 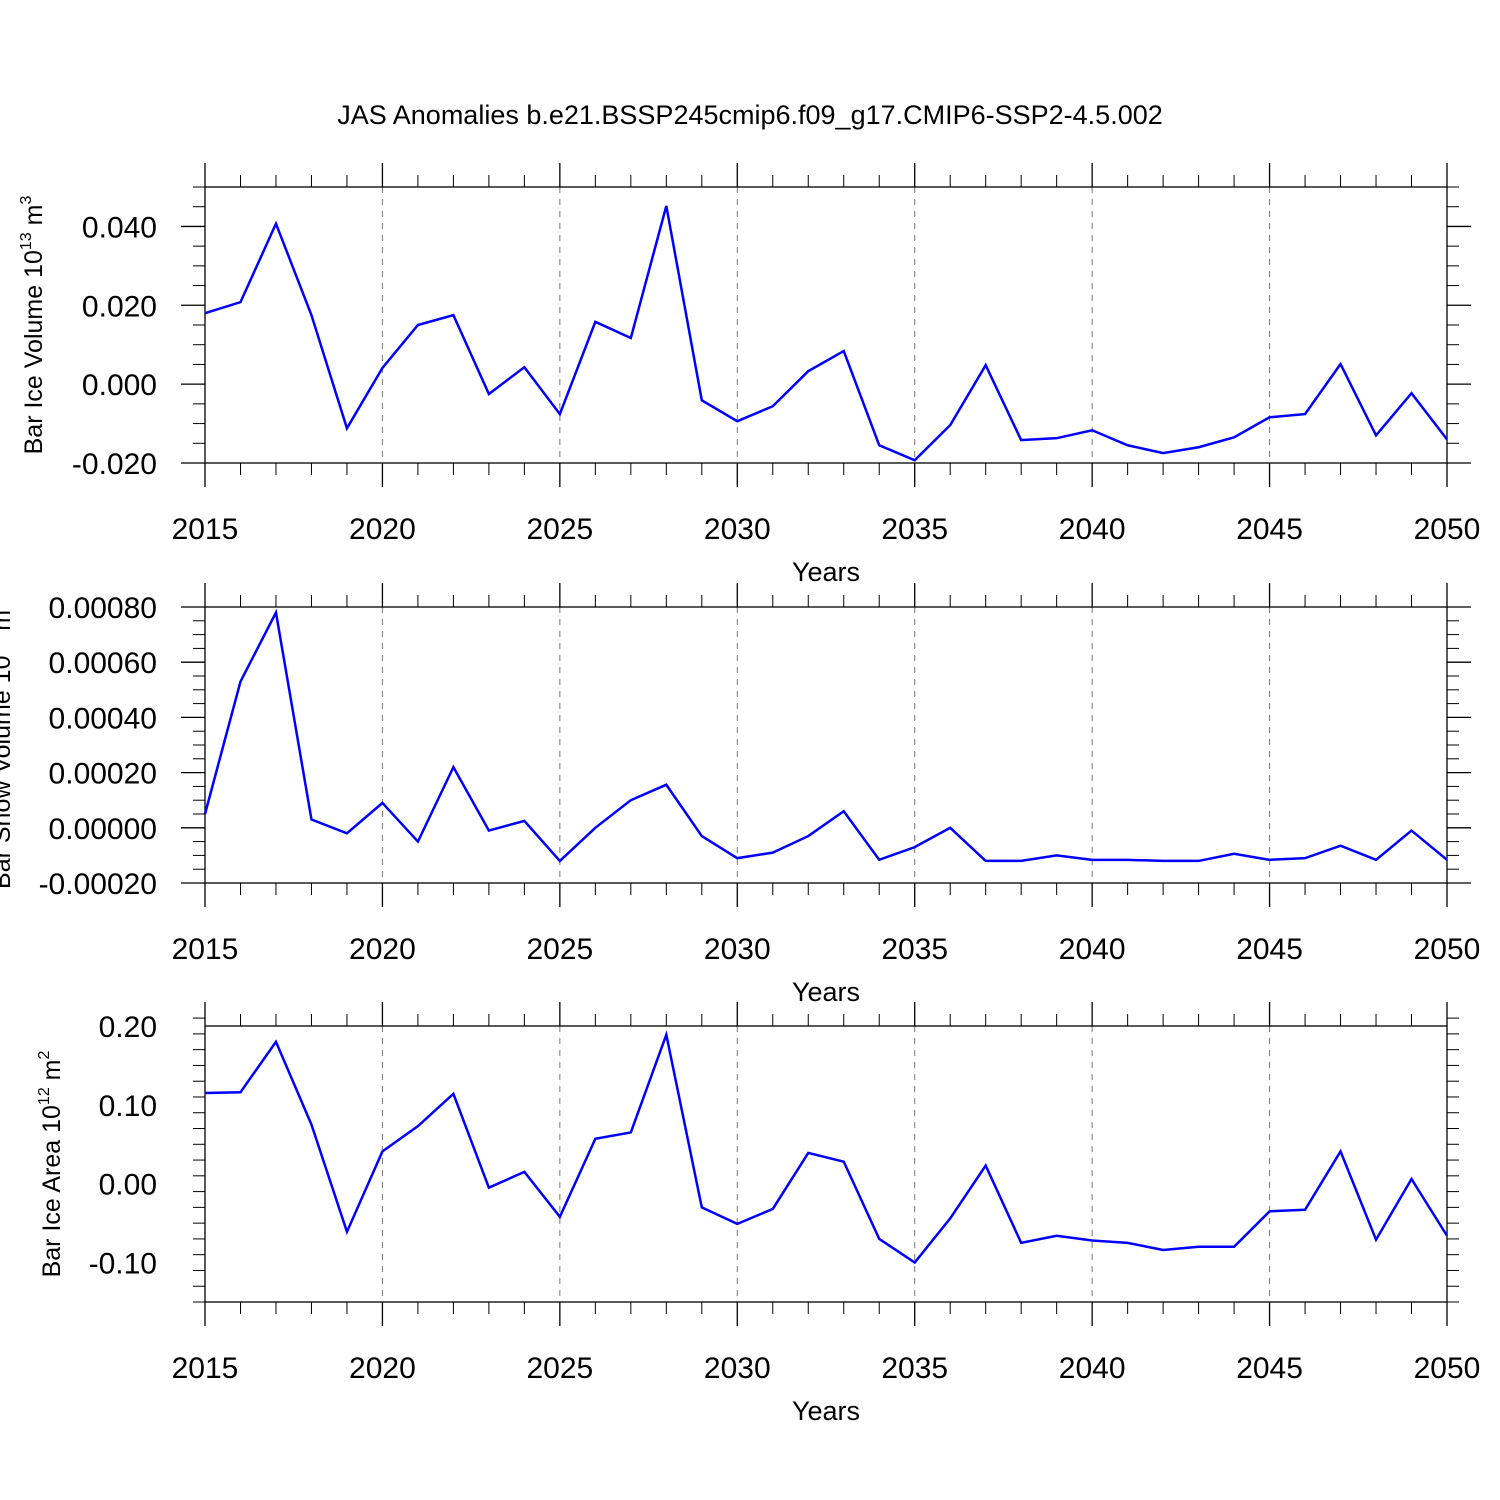 I want to click on y-axis-label-superscript: 2, so click(x=44, y=1055).